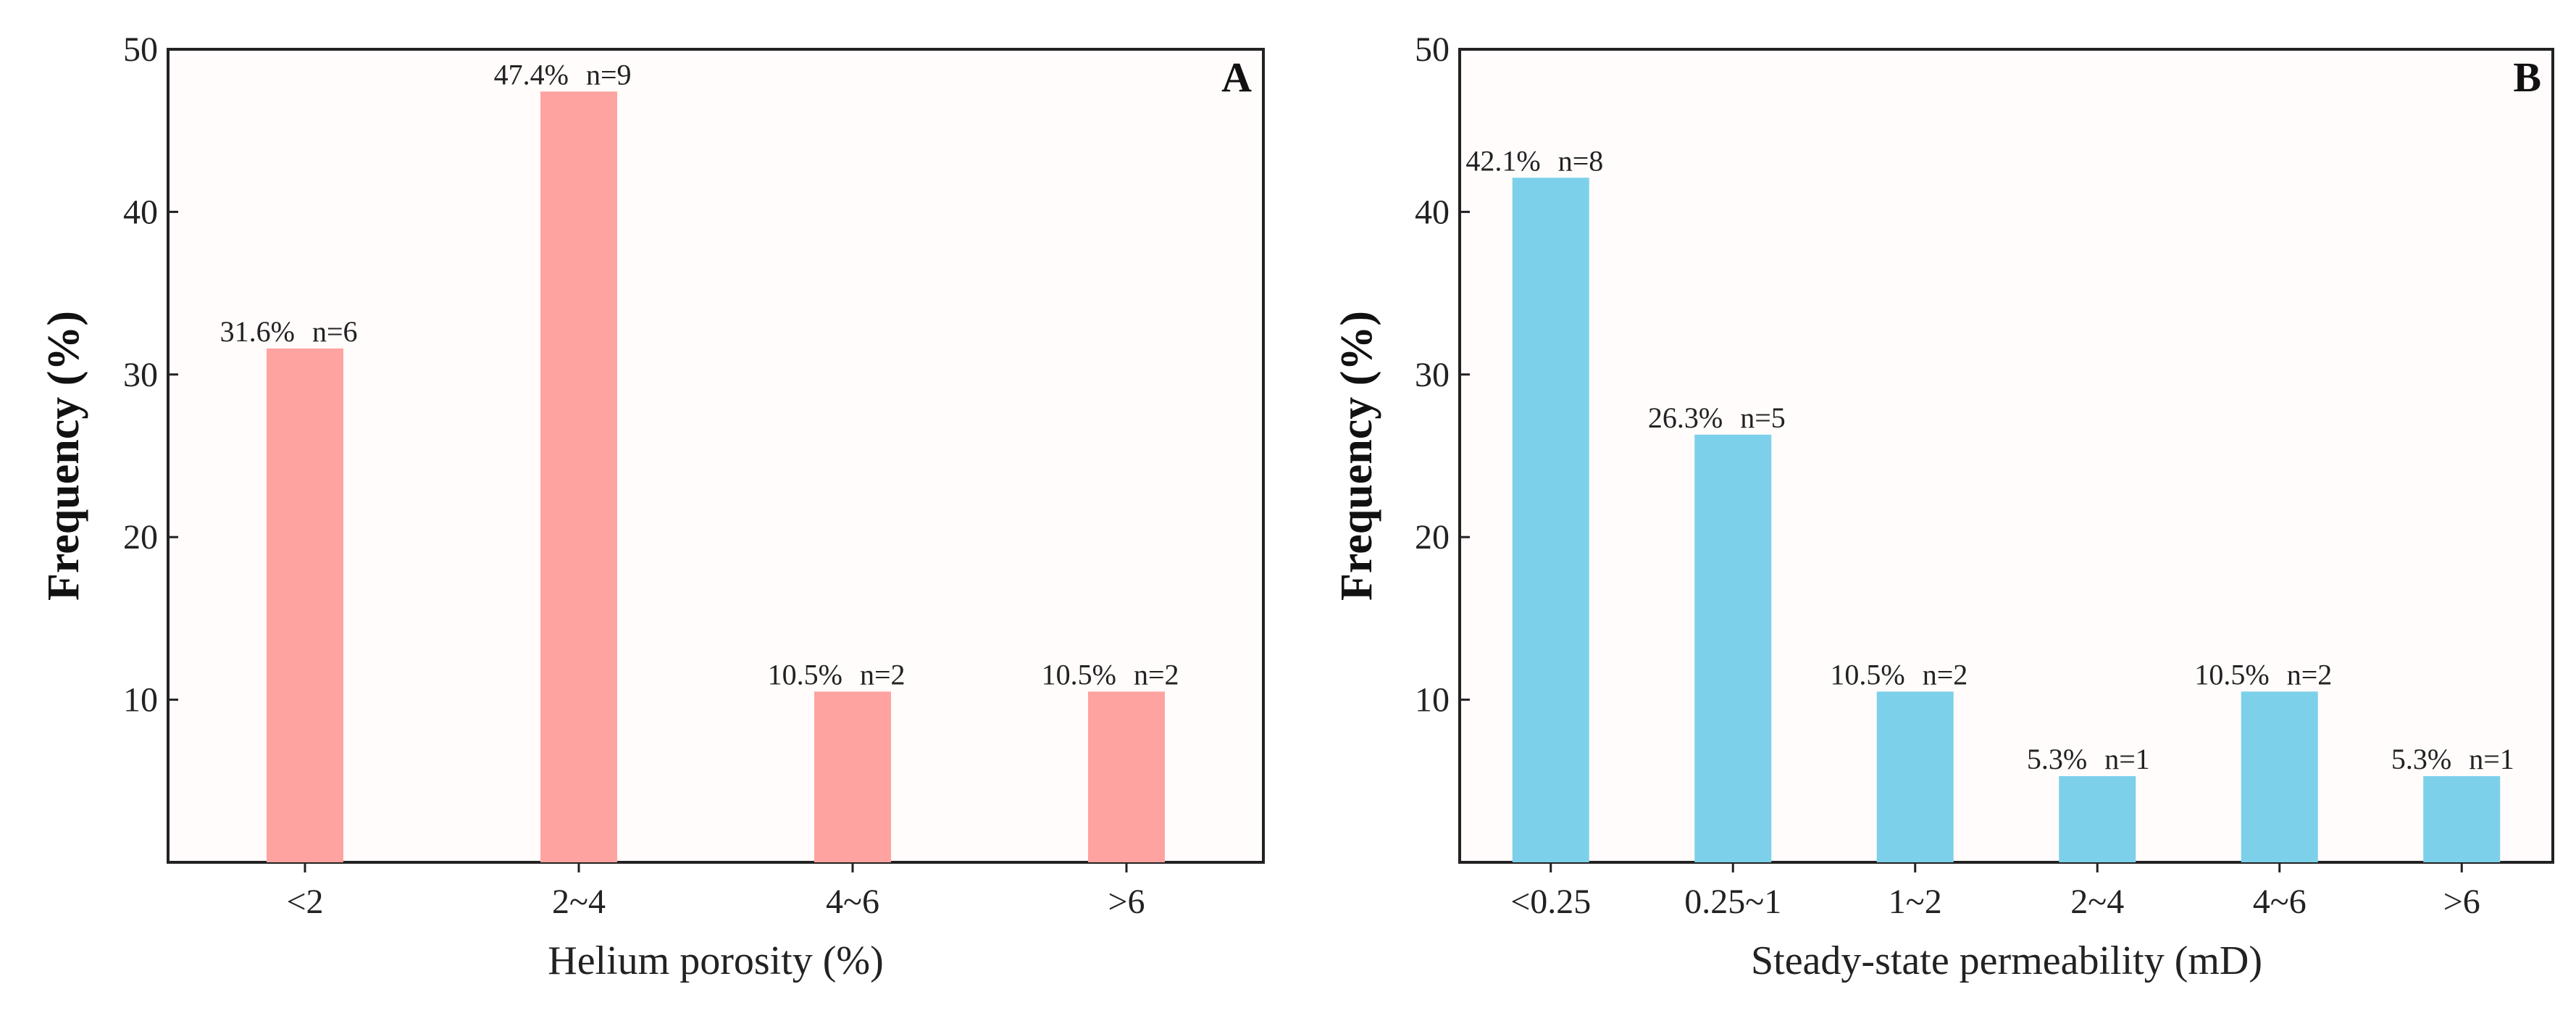 The image size is (2576, 1021). I want to click on bar-value-label: 26.3%, so click(1685, 417).